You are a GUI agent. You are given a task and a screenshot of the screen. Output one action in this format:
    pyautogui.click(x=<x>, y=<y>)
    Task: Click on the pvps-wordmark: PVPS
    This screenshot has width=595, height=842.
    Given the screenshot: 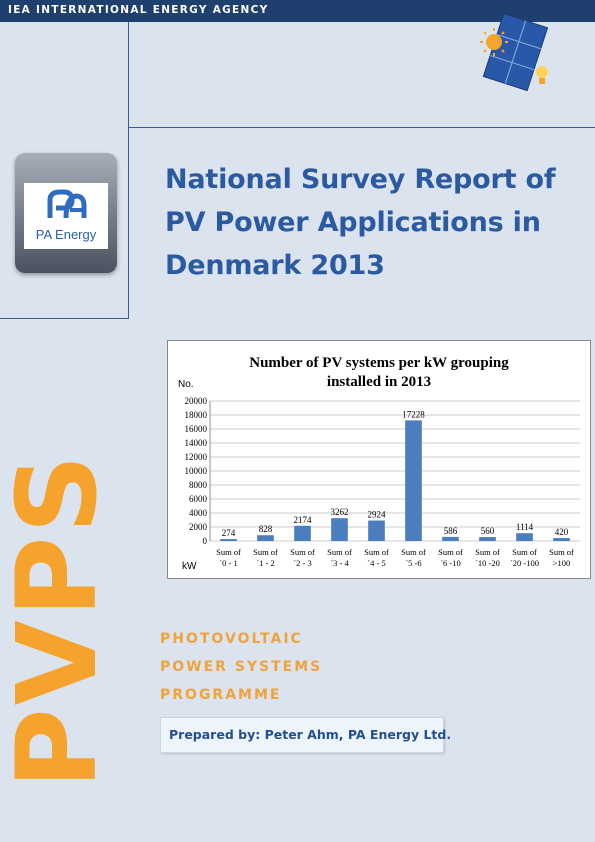 What is the action you would take?
    pyautogui.click(x=60, y=620)
    